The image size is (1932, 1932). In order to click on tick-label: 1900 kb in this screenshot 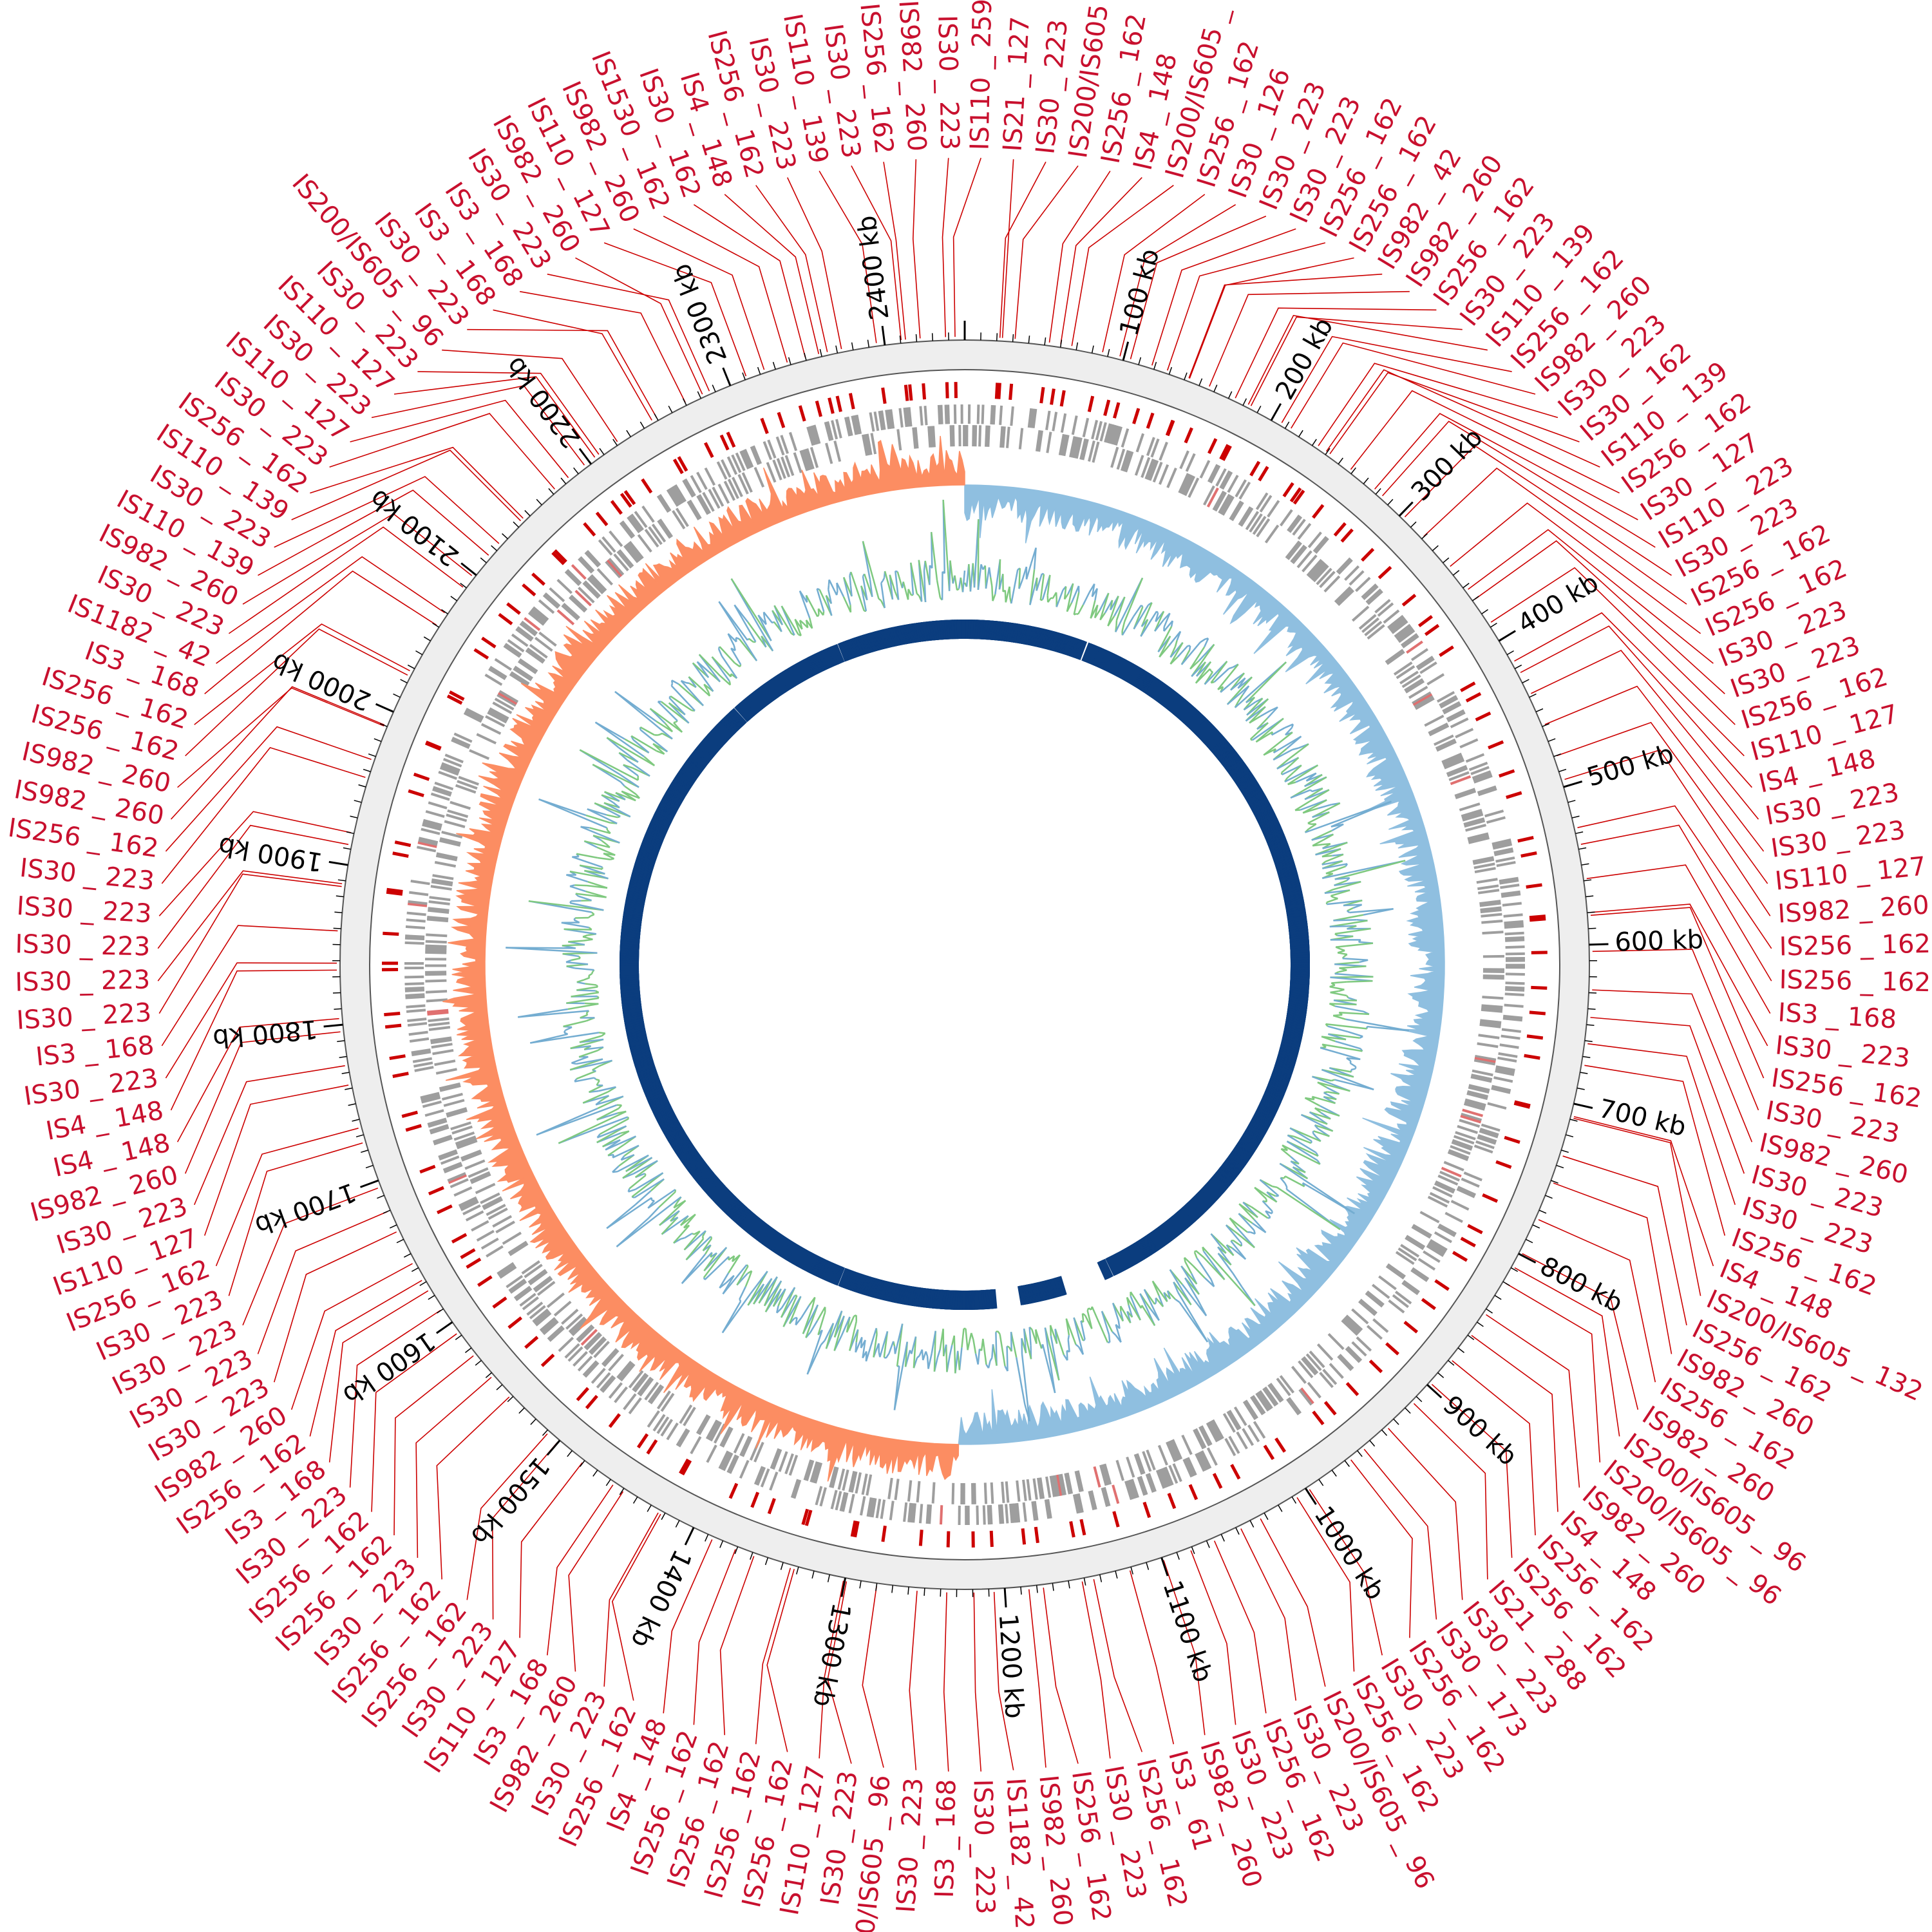, I will do `click(270, 853)`.